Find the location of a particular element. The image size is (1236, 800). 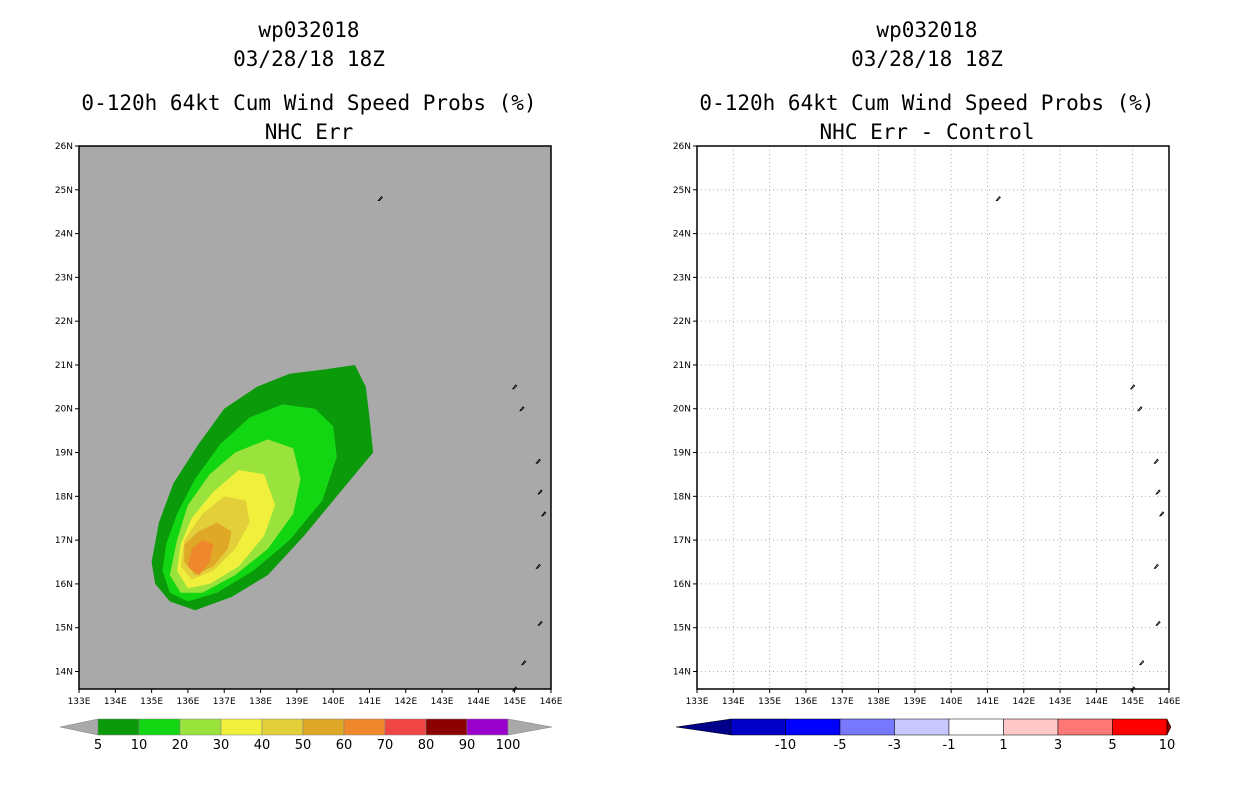

colorbar-label: -10 is located at coordinates (785, 745).